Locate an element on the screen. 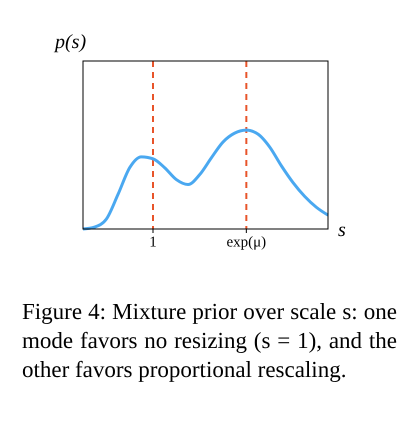  x-tick-label: 1 is located at coordinates (153, 242).